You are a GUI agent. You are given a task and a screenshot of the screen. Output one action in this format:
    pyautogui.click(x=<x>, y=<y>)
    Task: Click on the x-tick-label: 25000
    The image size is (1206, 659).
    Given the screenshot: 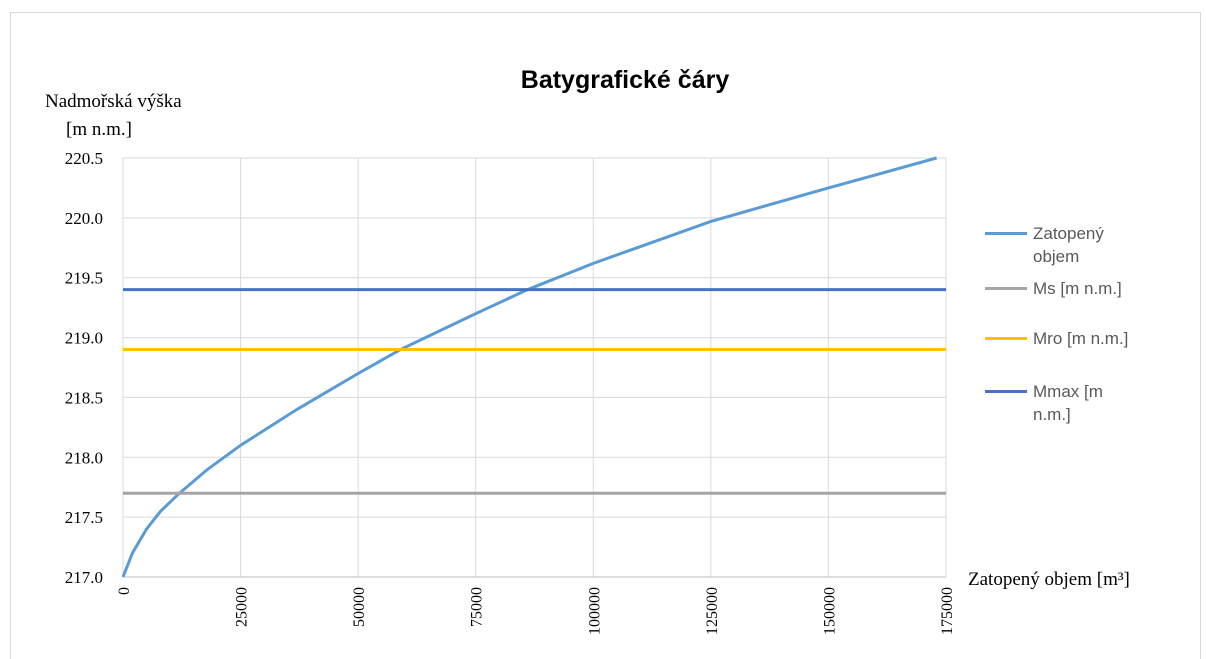 What is the action you would take?
    pyautogui.click(x=242, y=607)
    